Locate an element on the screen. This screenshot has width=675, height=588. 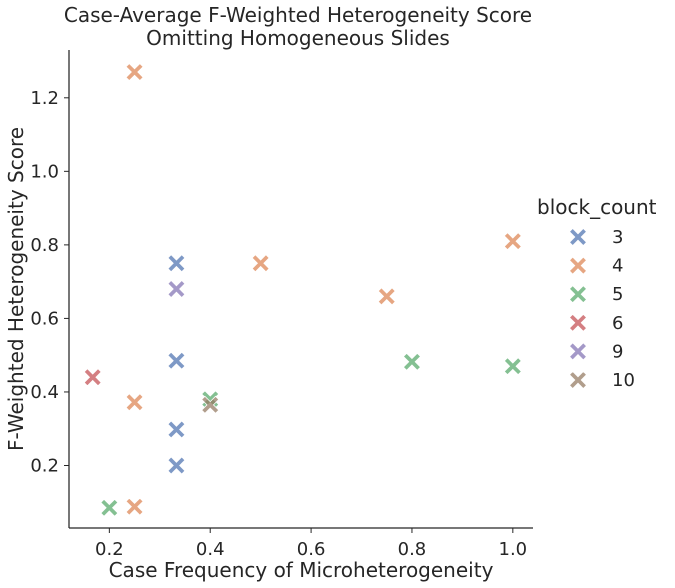
y-tick-label: 0.8 is located at coordinates (44, 245).